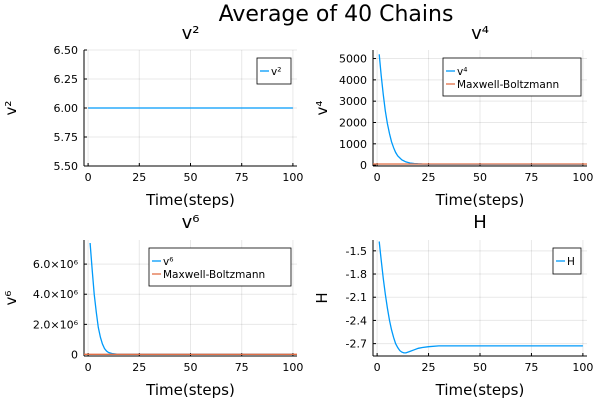  I want to click on panel-4-x-tick-label-2: 50, so click(480, 367).